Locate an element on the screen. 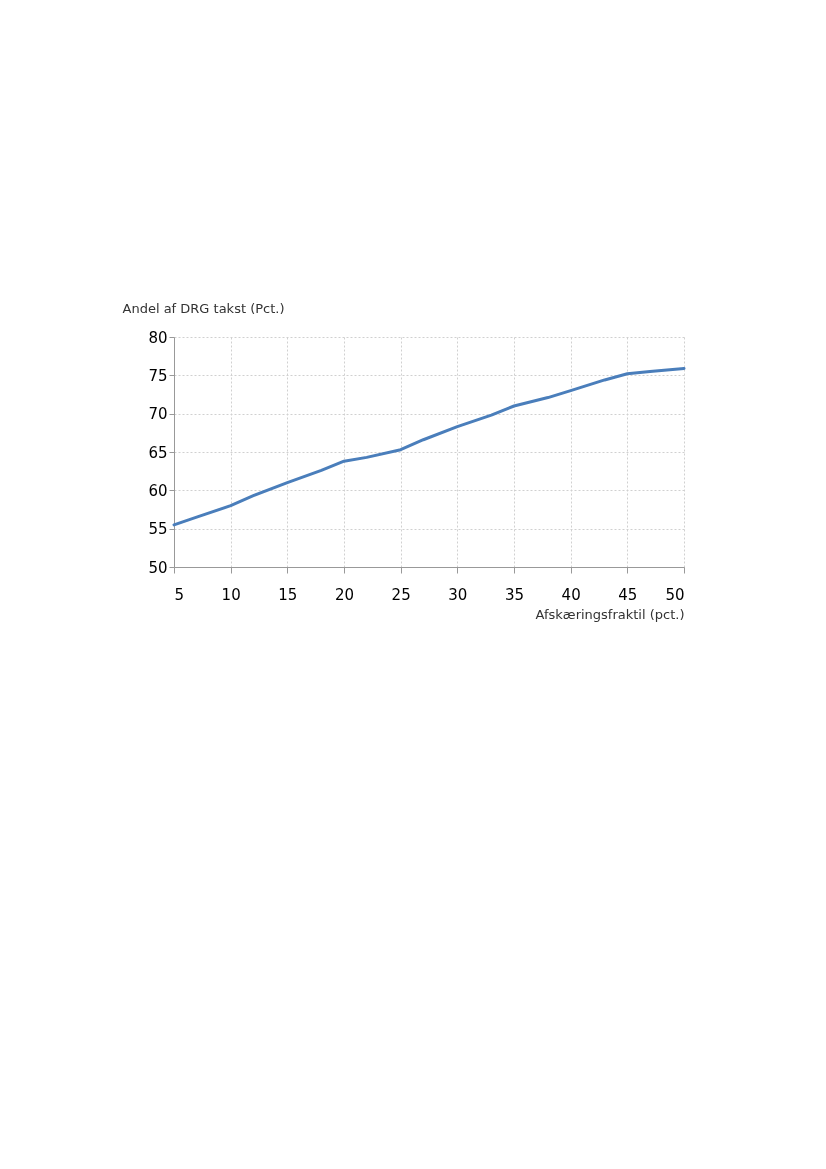 The width and height of the screenshot is (826, 1169). x-tick-label: 35 is located at coordinates (514, 594).